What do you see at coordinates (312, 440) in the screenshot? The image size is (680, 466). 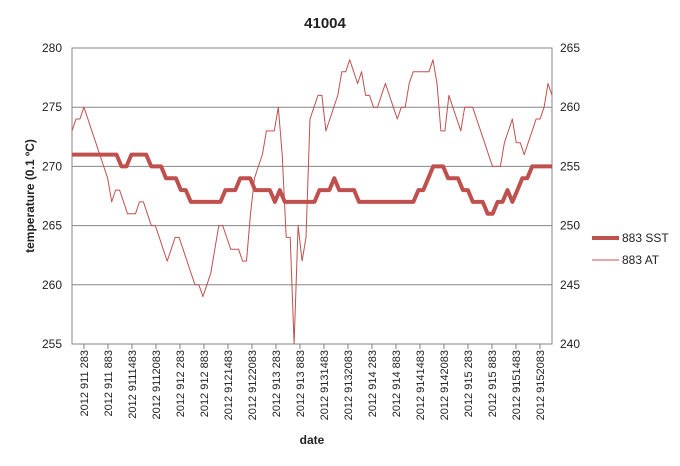 I see `x-axis-title: date` at bounding box center [312, 440].